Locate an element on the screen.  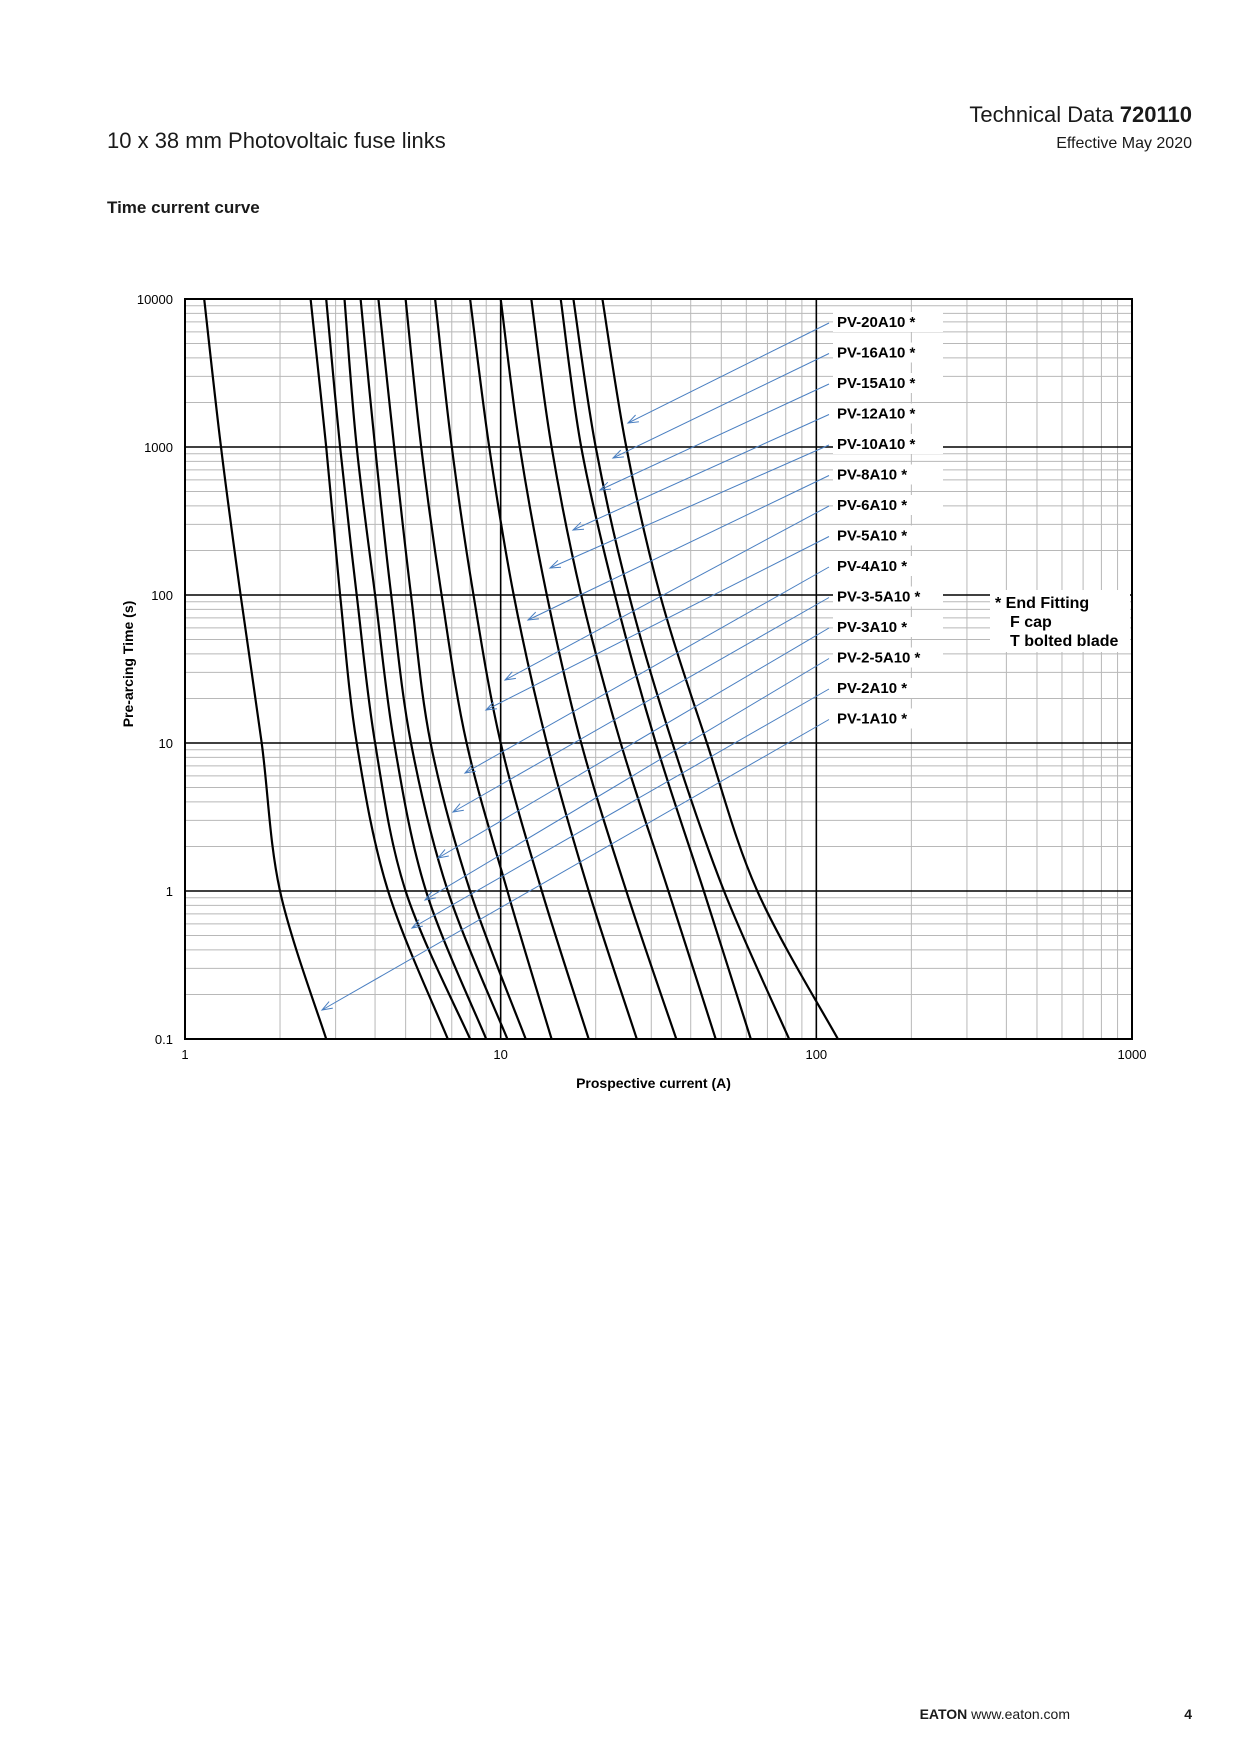
technical-data-number: 720110 is located at coordinates (1155, 114).